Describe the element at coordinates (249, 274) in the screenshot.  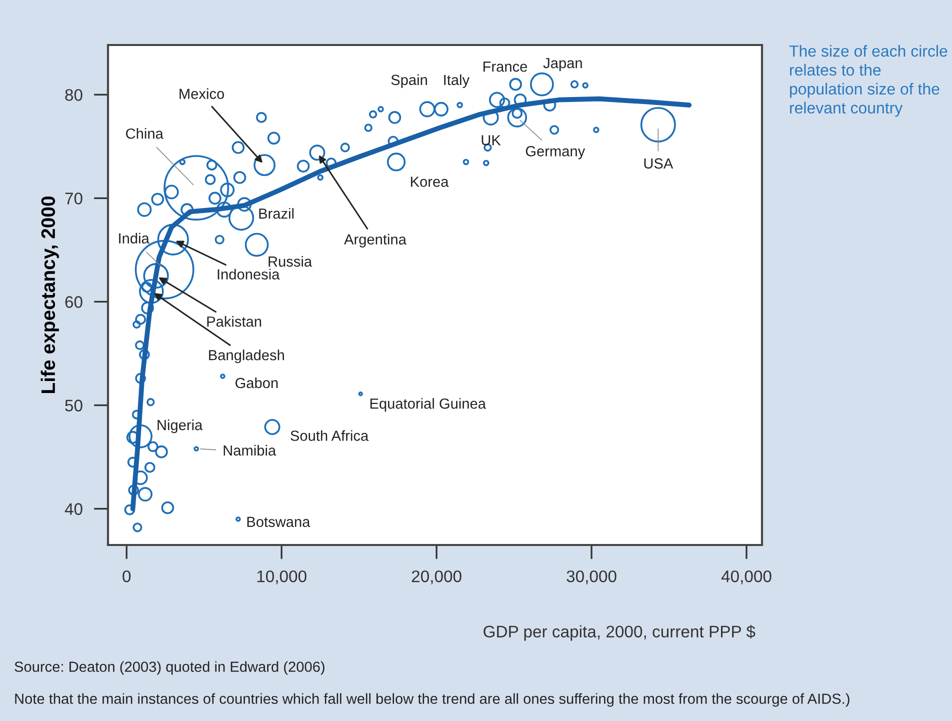
I see `annotation: Indonesia` at that location.